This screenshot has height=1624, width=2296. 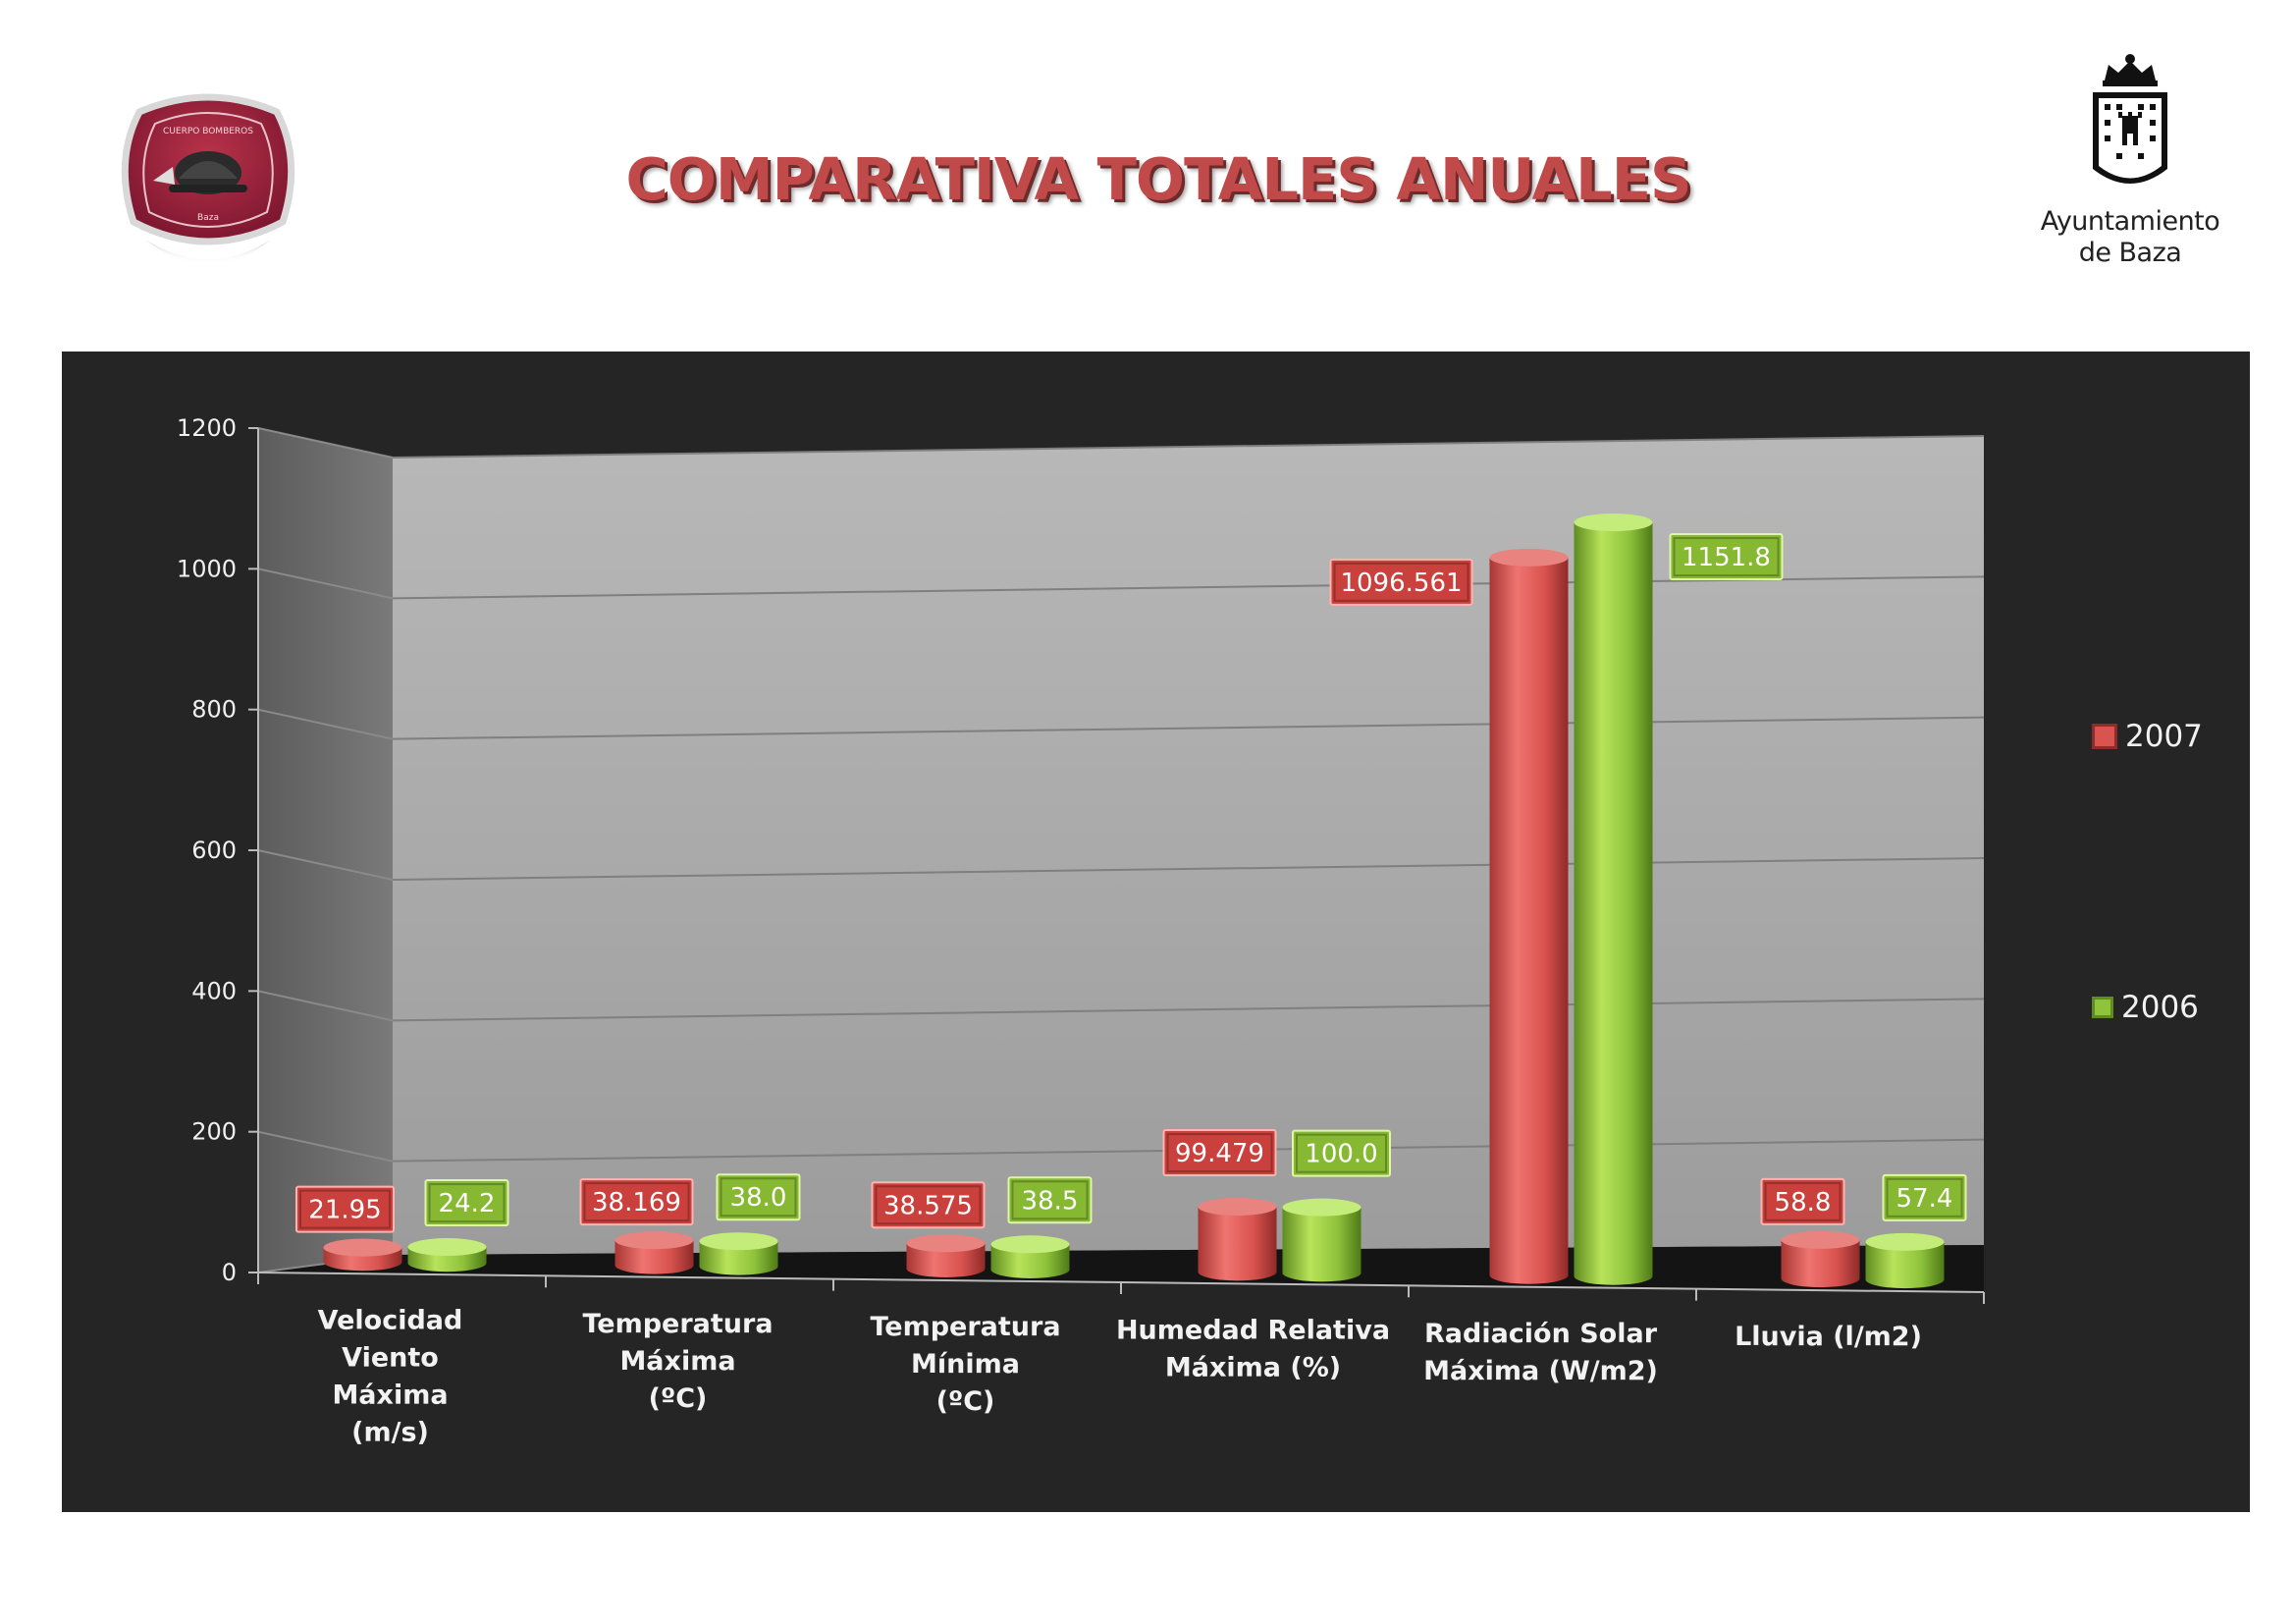 I want to click on x-category-label: Radiación Solar, so click(x=1541, y=1334).